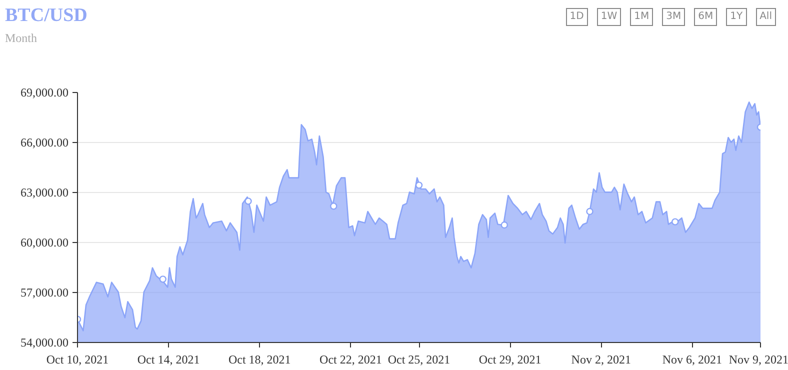  Describe the element at coordinates (419, 359) in the screenshot. I see `x-tick-label: Oct 25, 2021` at that location.